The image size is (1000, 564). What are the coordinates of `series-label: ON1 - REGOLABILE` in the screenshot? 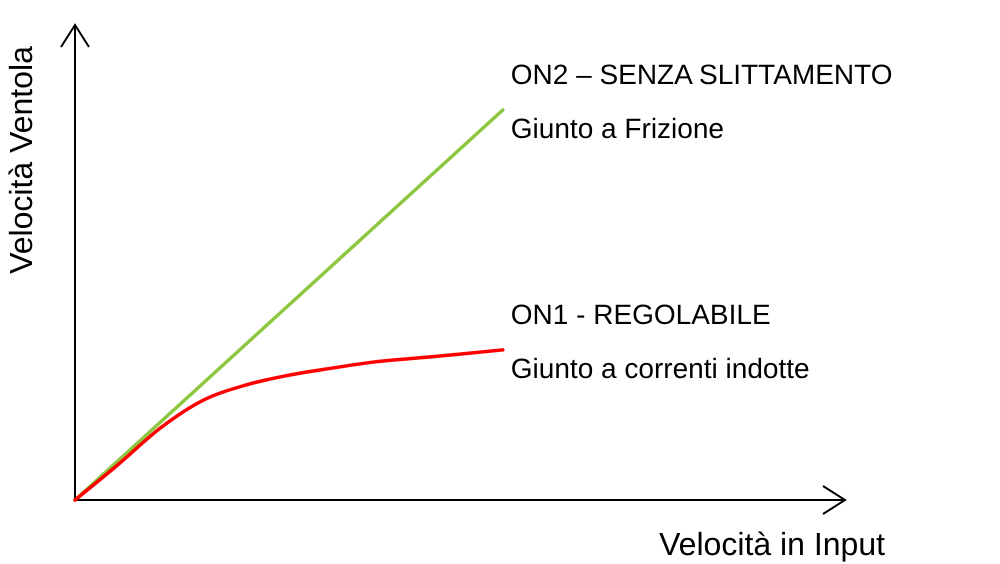 It's located at (640, 314).